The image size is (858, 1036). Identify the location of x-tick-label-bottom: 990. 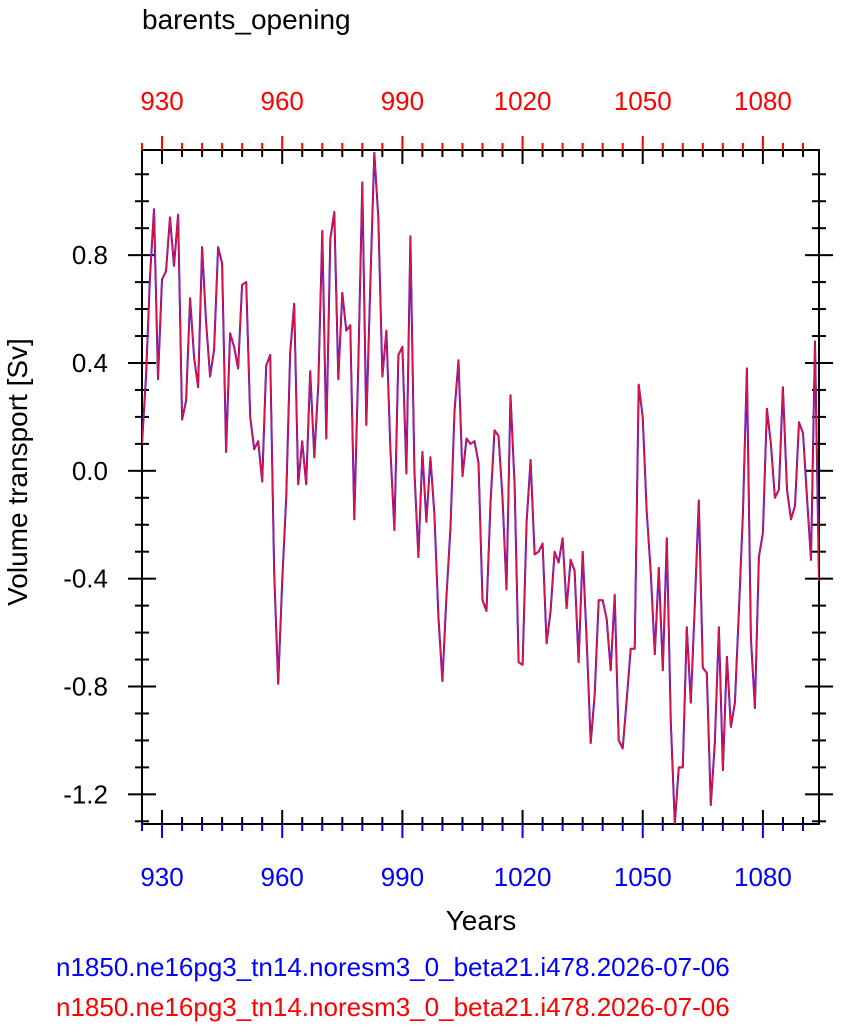
(402, 877).